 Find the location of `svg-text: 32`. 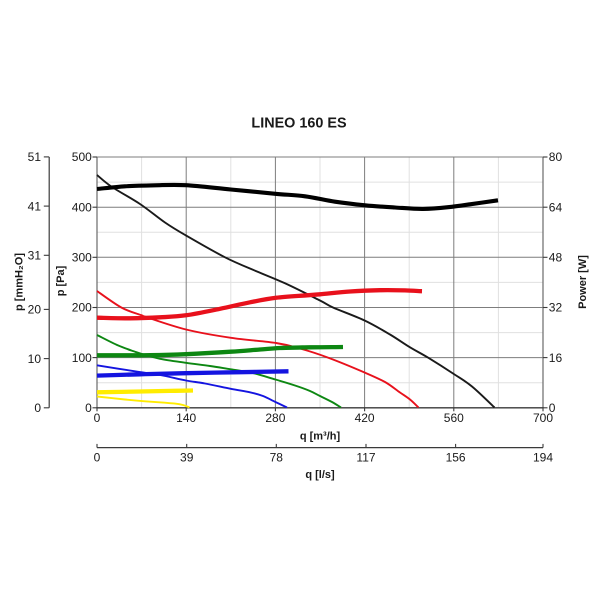

svg-text: 32 is located at coordinates (556, 308).